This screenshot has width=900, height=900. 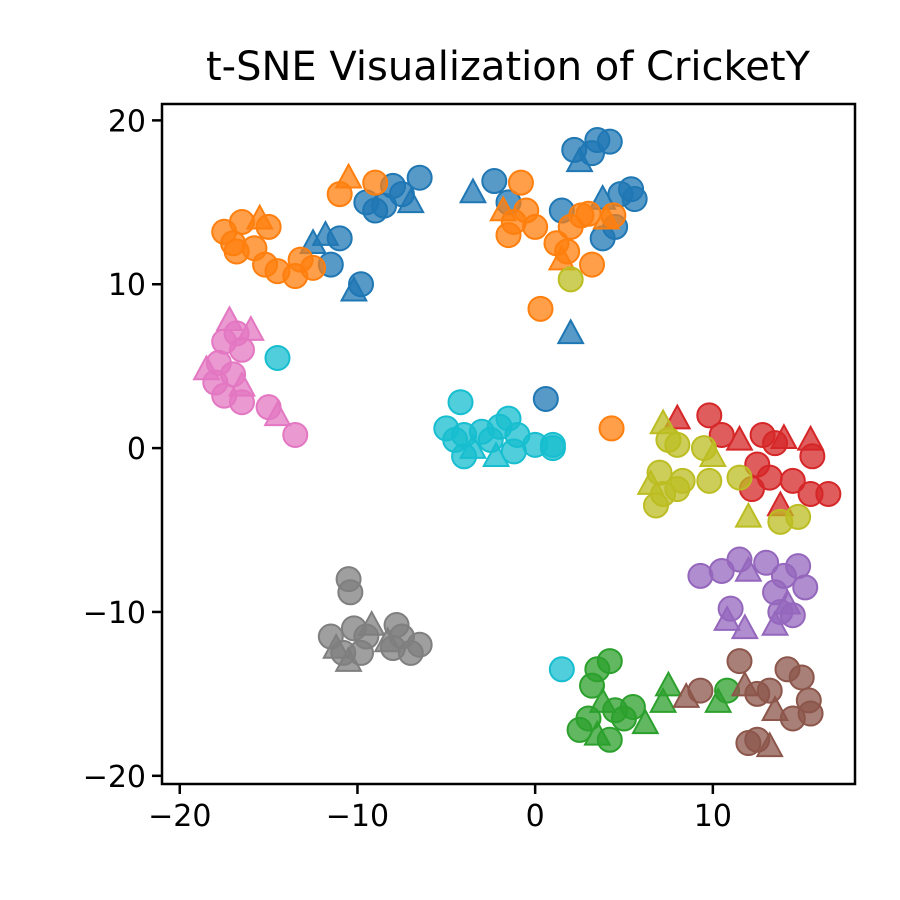 I want to click on y-tick-label: 0, so click(x=136, y=449).